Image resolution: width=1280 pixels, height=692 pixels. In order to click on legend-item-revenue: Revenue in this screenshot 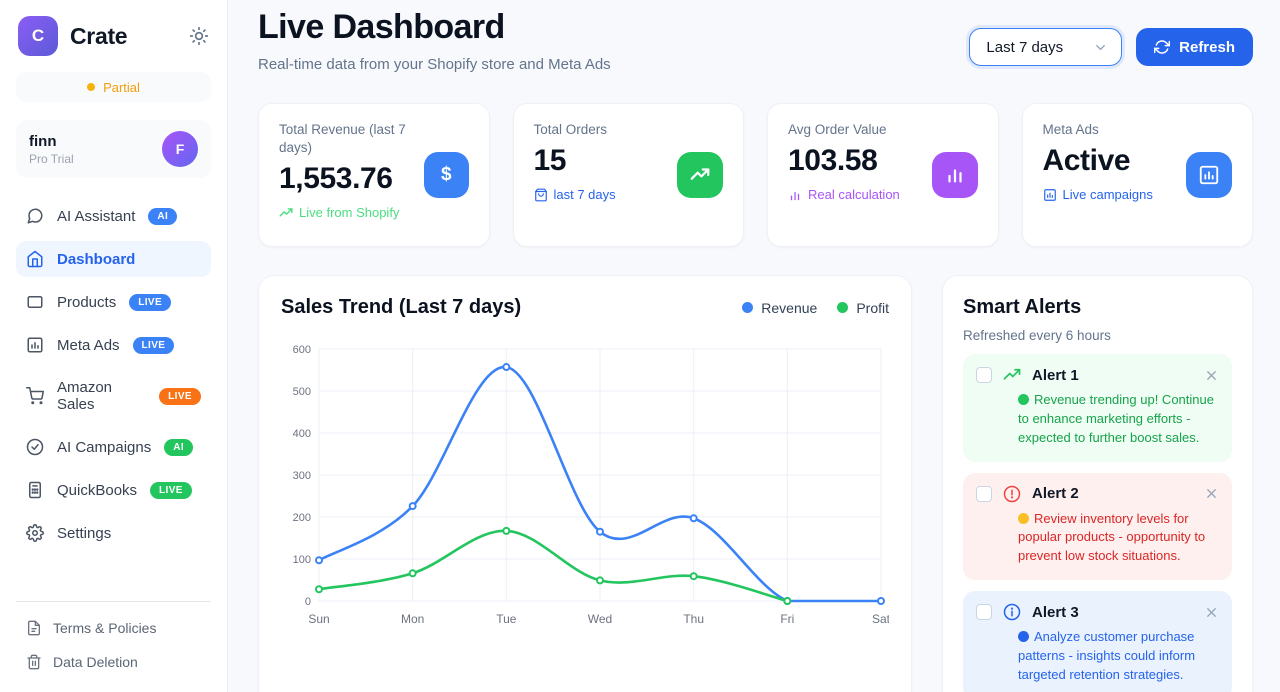, I will do `click(779, 308)`.